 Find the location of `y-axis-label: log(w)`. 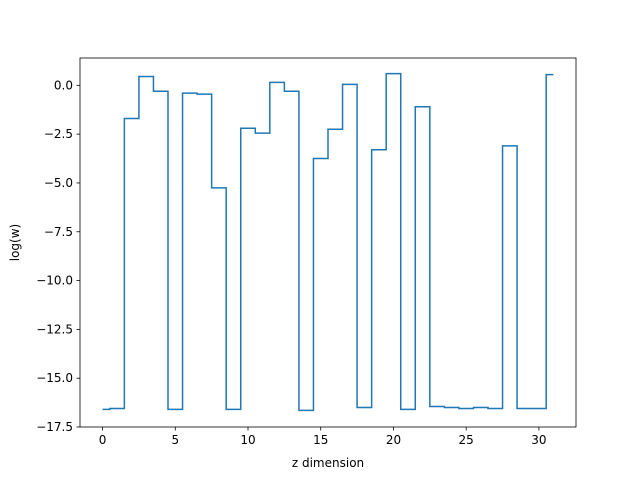

y-axis-label: log(w) is located at coordinates (15, 242).